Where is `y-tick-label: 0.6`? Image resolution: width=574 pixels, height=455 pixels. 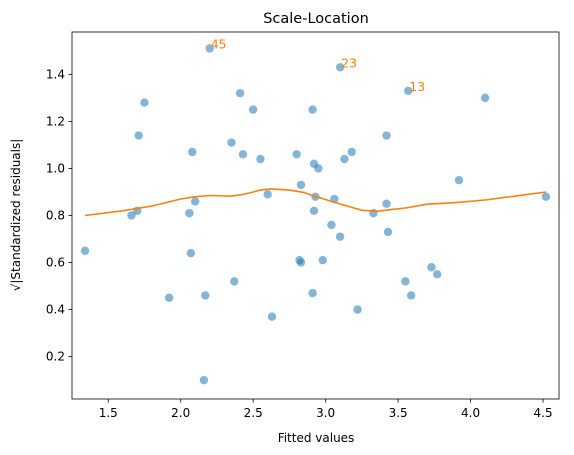 y-tick-label: 0.6 is located at coordinates (55, 263).